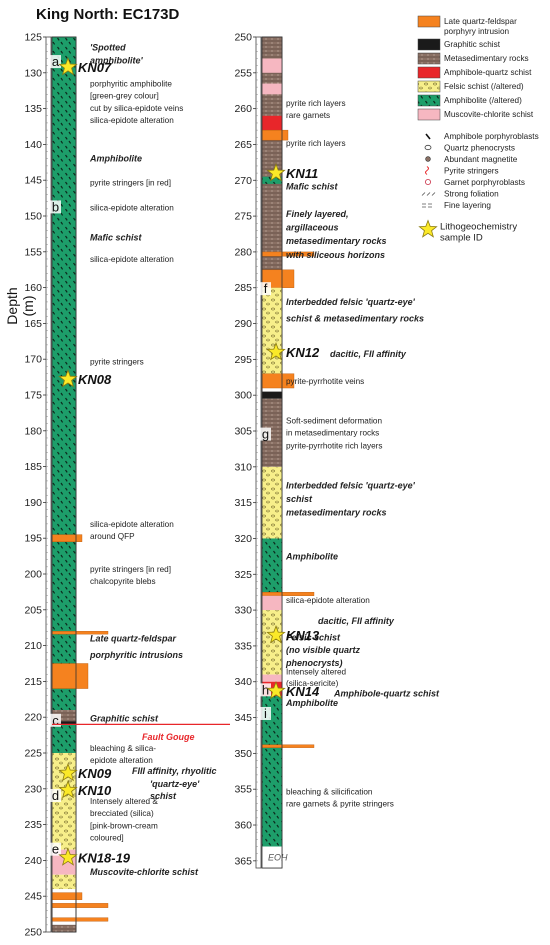  Describe the element at coordinates (428, 147) in the screenshot. I see `open-oval-icon` at that location.